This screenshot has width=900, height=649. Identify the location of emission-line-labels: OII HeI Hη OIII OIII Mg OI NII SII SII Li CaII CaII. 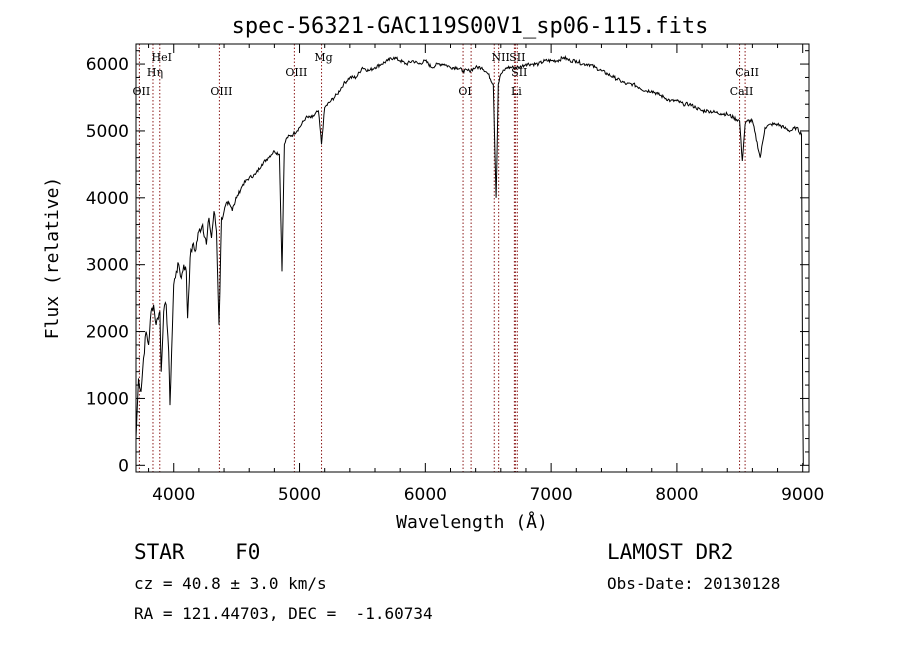
(446, 74).